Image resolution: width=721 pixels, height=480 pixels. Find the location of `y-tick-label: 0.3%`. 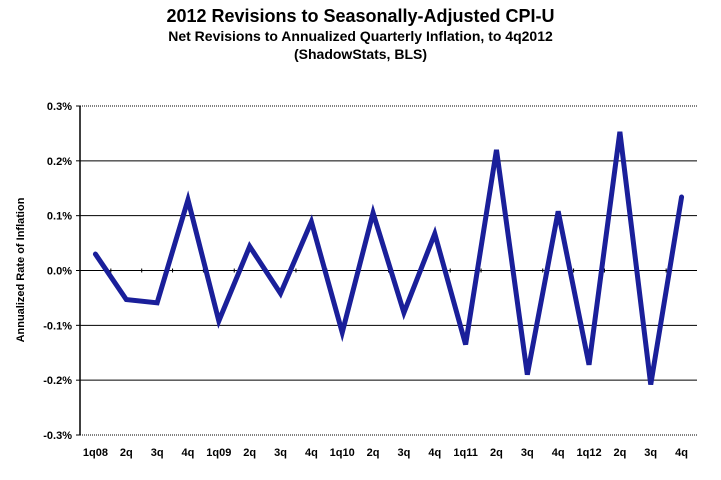

y-tick-label: 0.3% is located at coordinates (59, 107).